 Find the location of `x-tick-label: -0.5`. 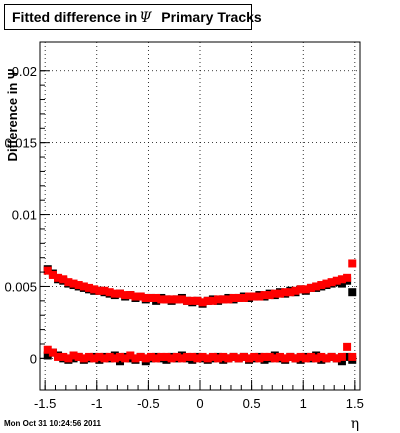

x-tick-label: -0.5 is located at coordinates (148, 403).